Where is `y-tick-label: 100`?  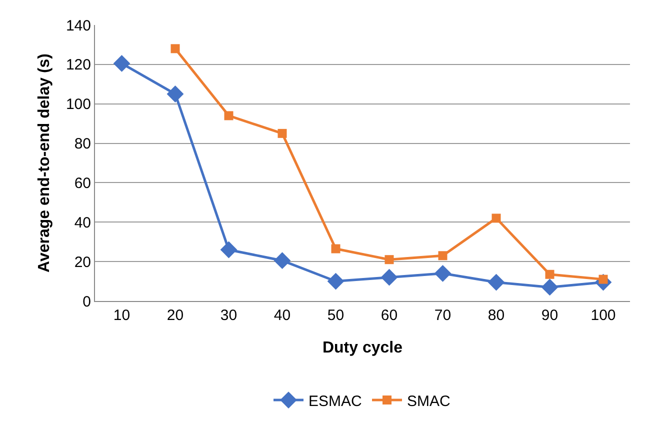 y-tick-label: 100 is located at coordinates (78, 105).